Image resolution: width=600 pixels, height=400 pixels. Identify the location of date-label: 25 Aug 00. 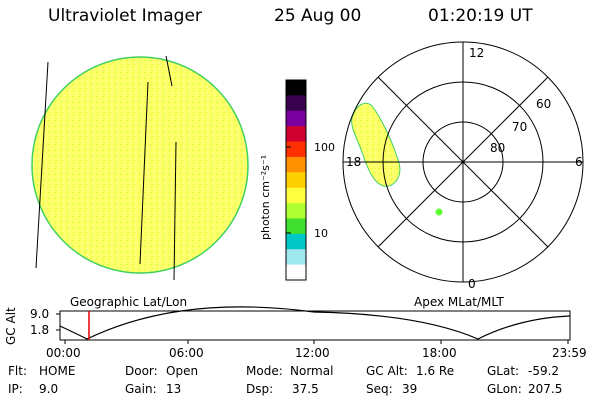
(318, 16).